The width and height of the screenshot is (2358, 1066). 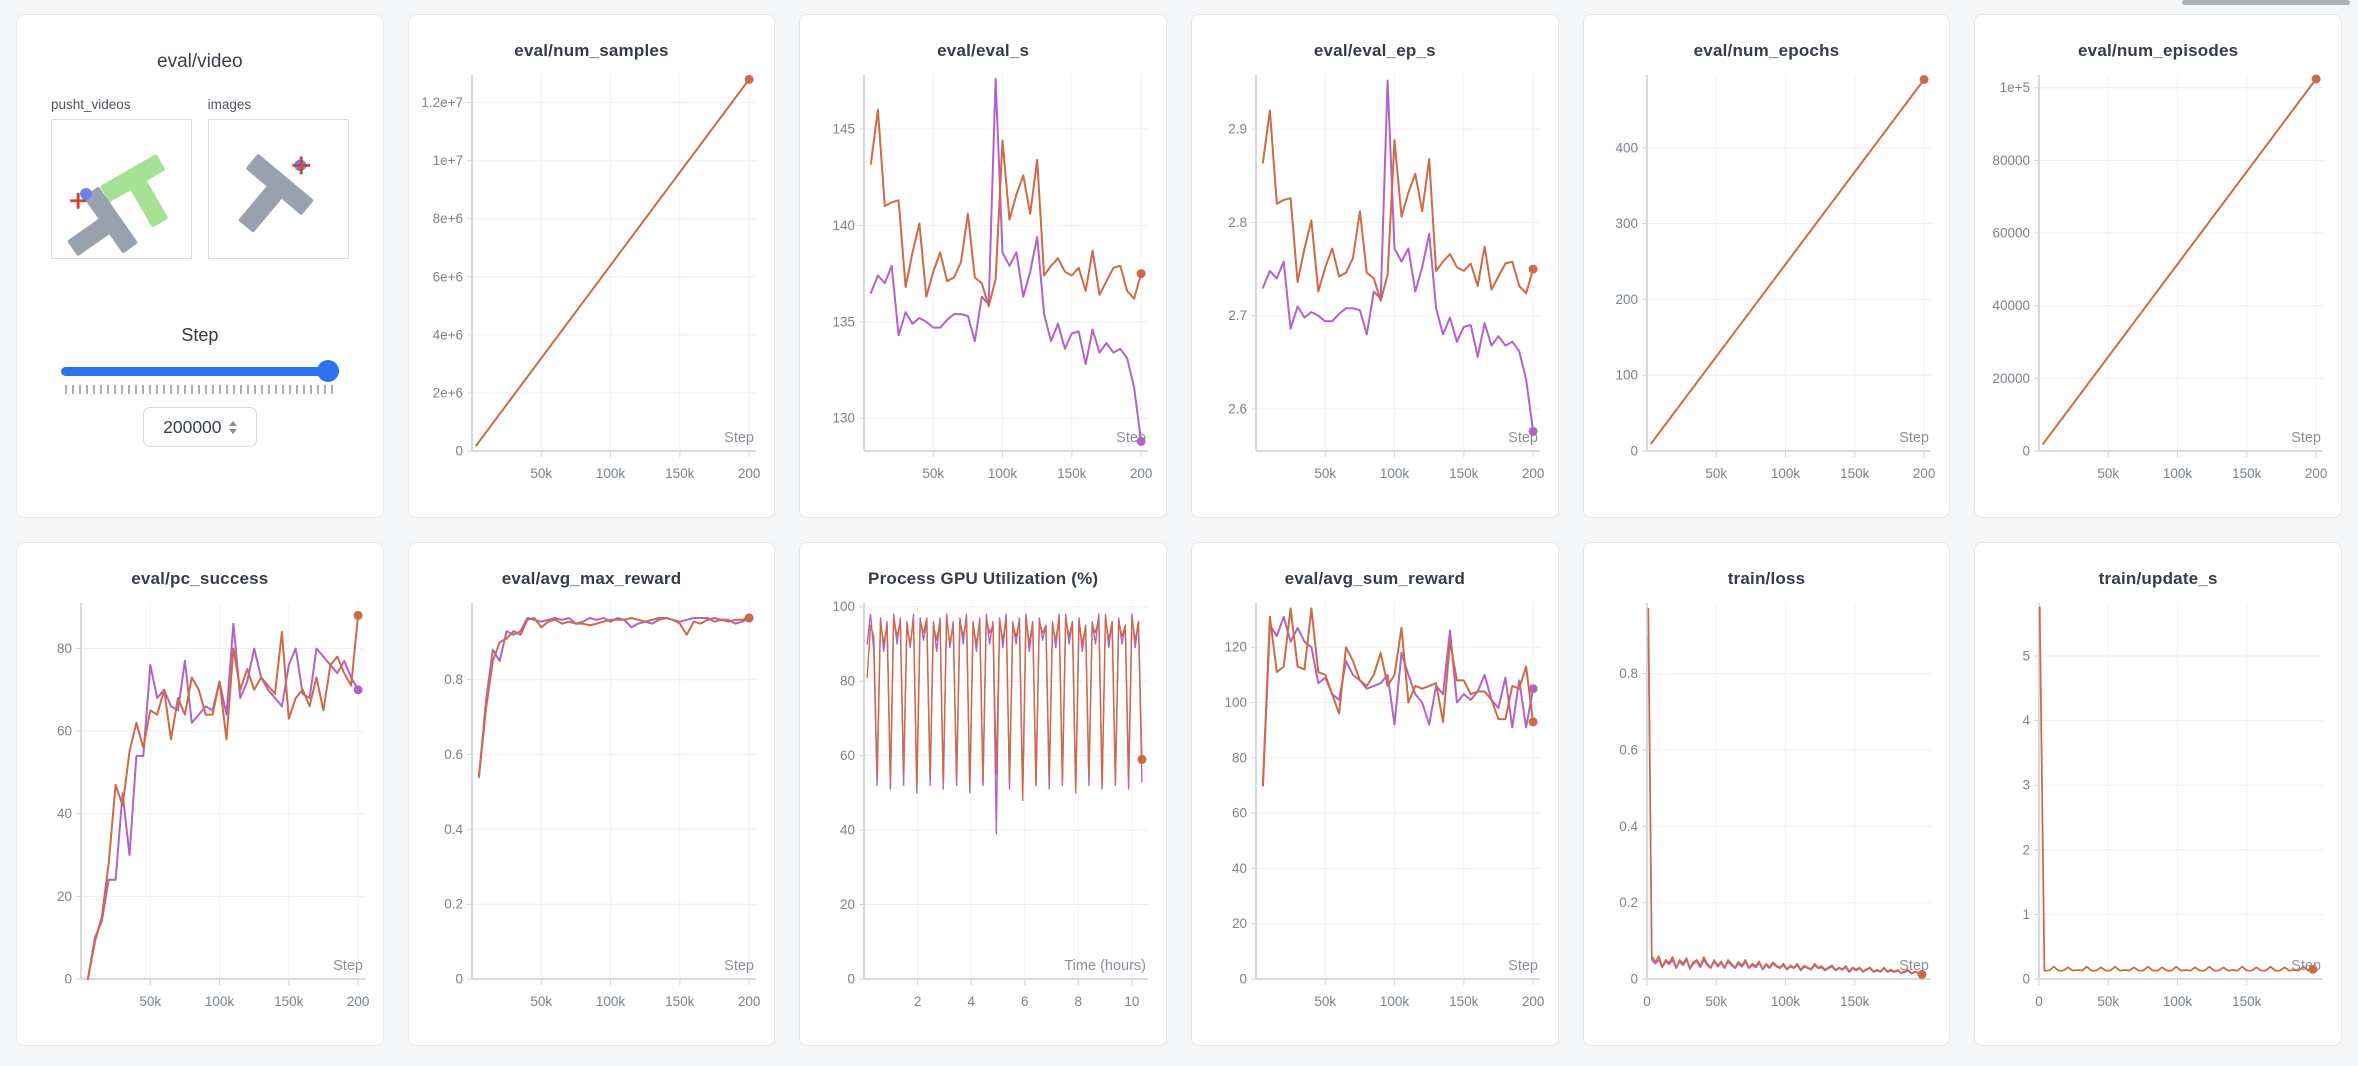 I want to click on svg-text: 145, so click(x=844, y=129).